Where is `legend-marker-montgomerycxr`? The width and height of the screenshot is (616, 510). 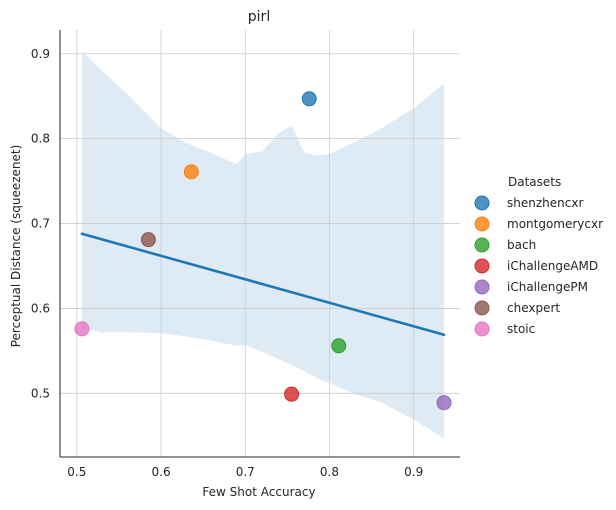
legend-marker-montgomerycxr is located at coordinates (482, 224).